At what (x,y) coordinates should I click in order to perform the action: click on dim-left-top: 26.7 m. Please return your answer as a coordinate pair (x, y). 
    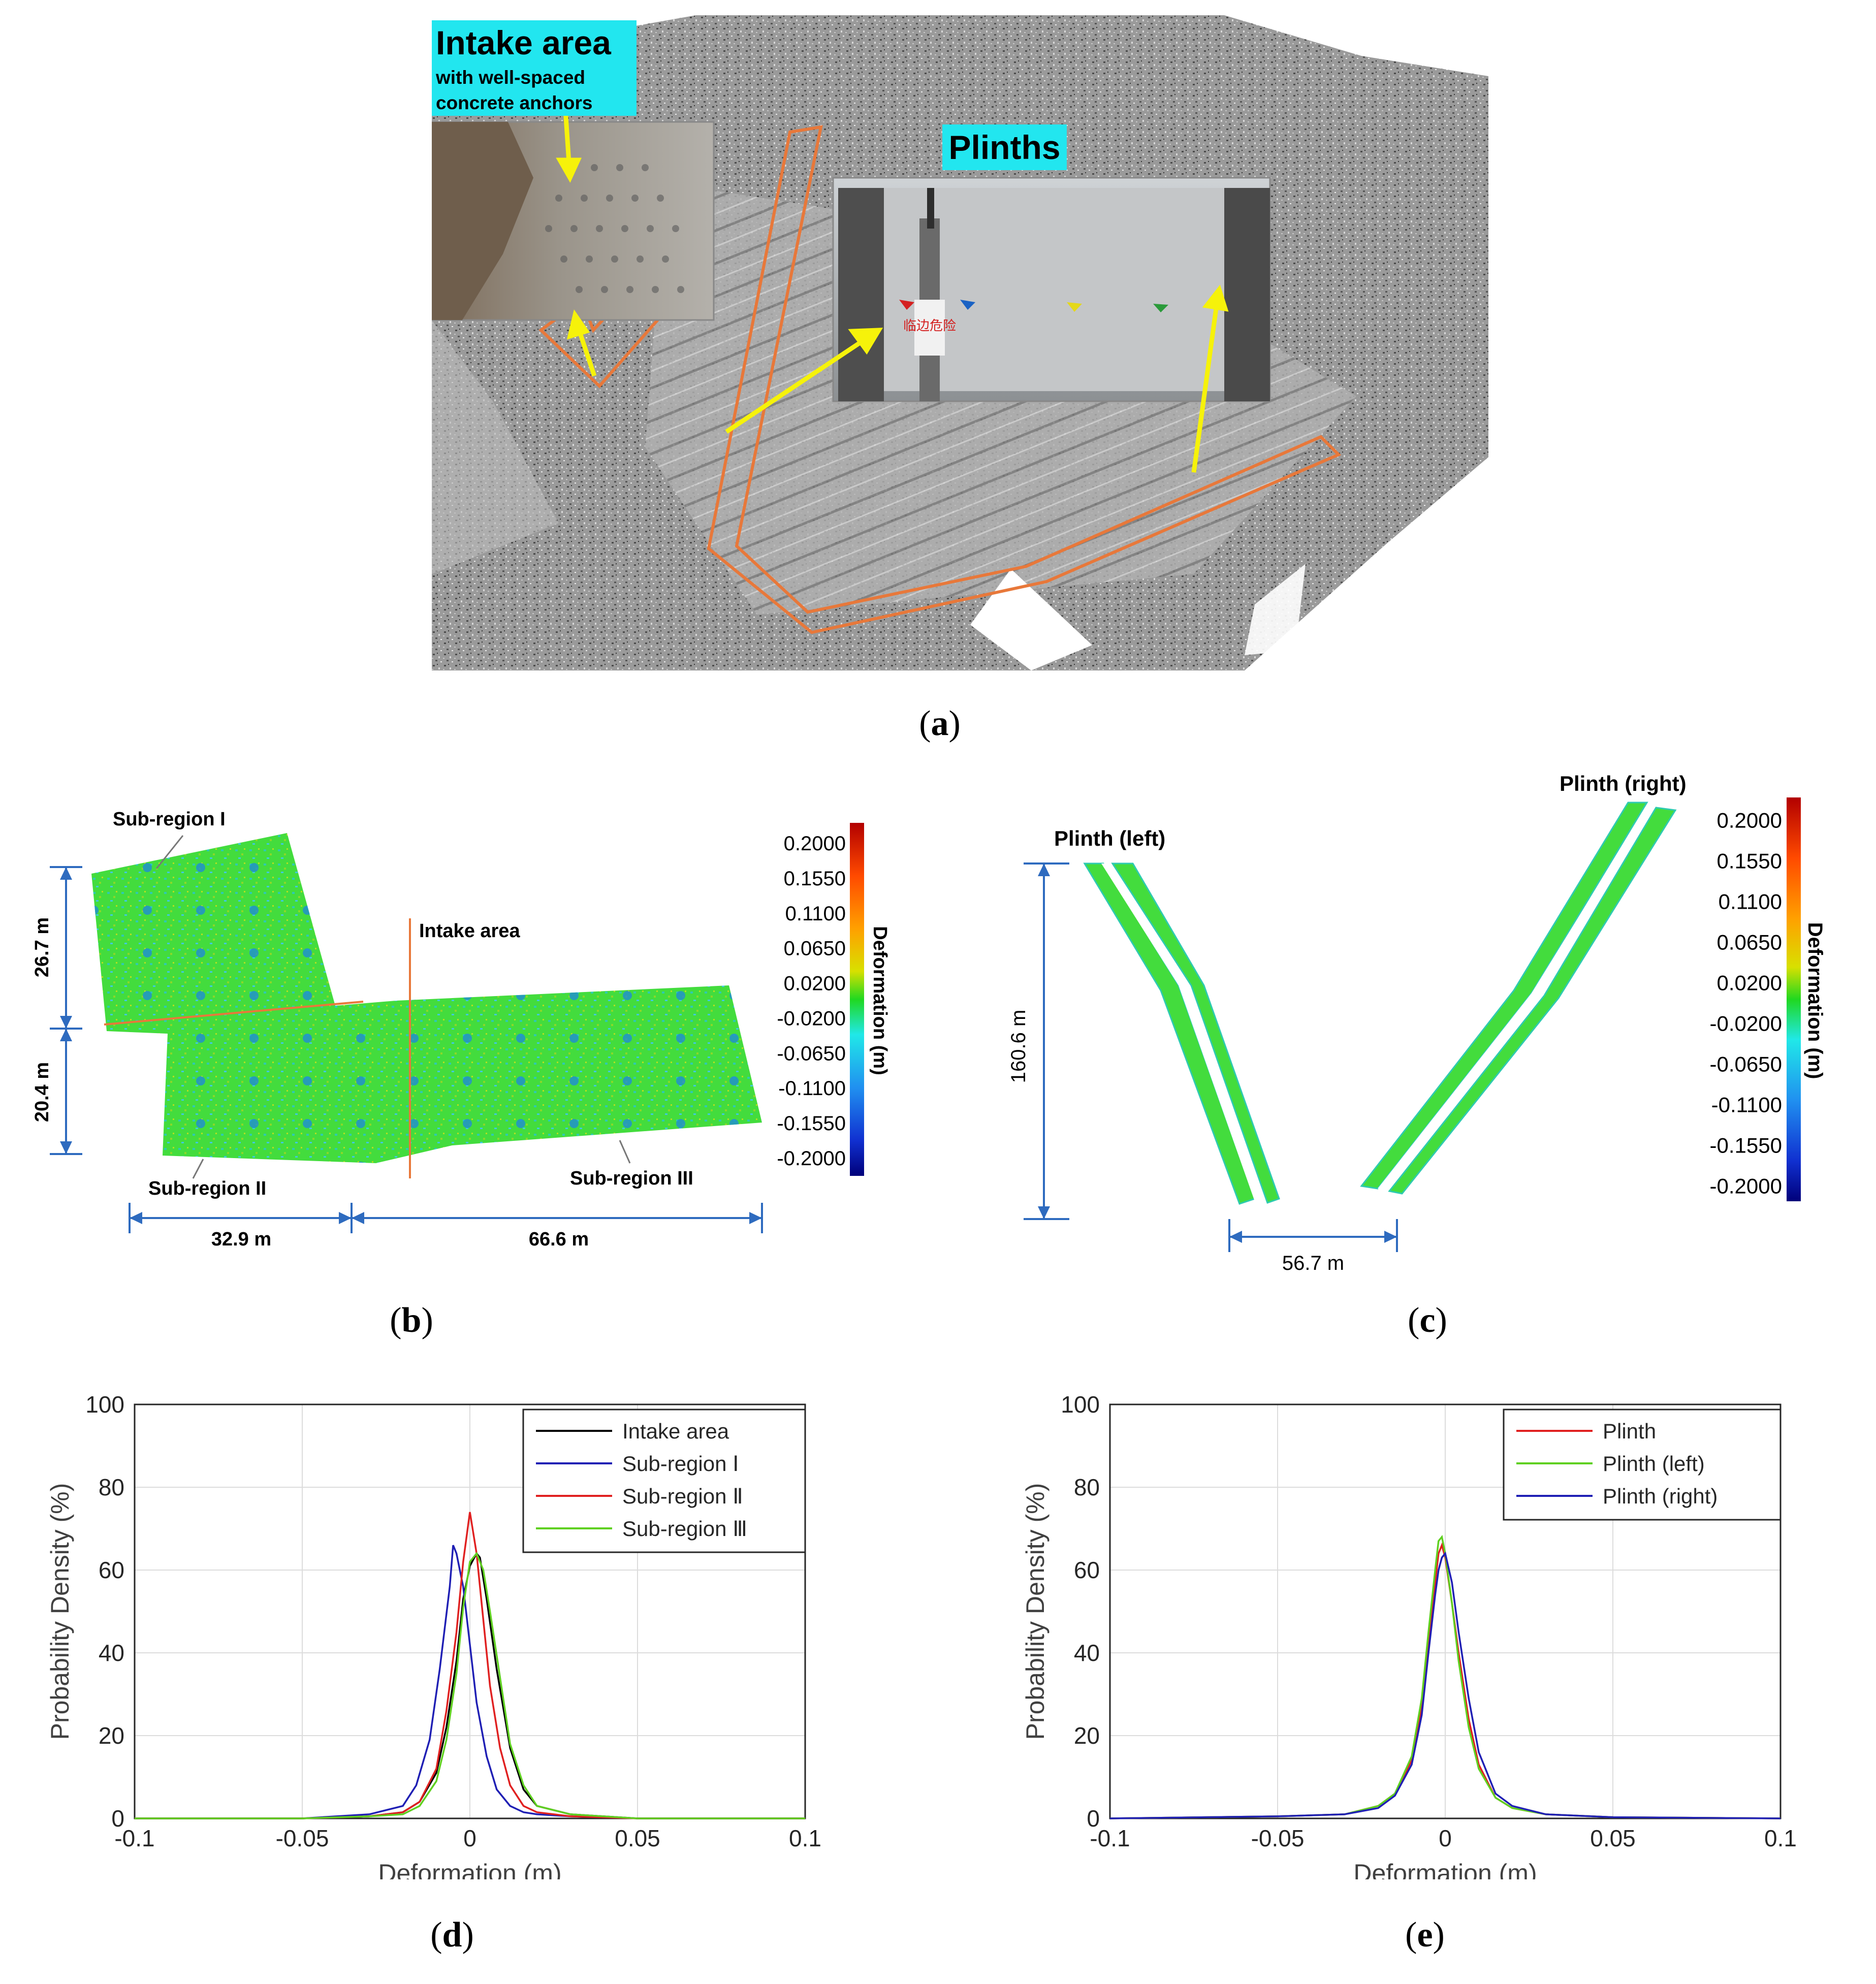
    Looking at the image, I should click on (42, 947).